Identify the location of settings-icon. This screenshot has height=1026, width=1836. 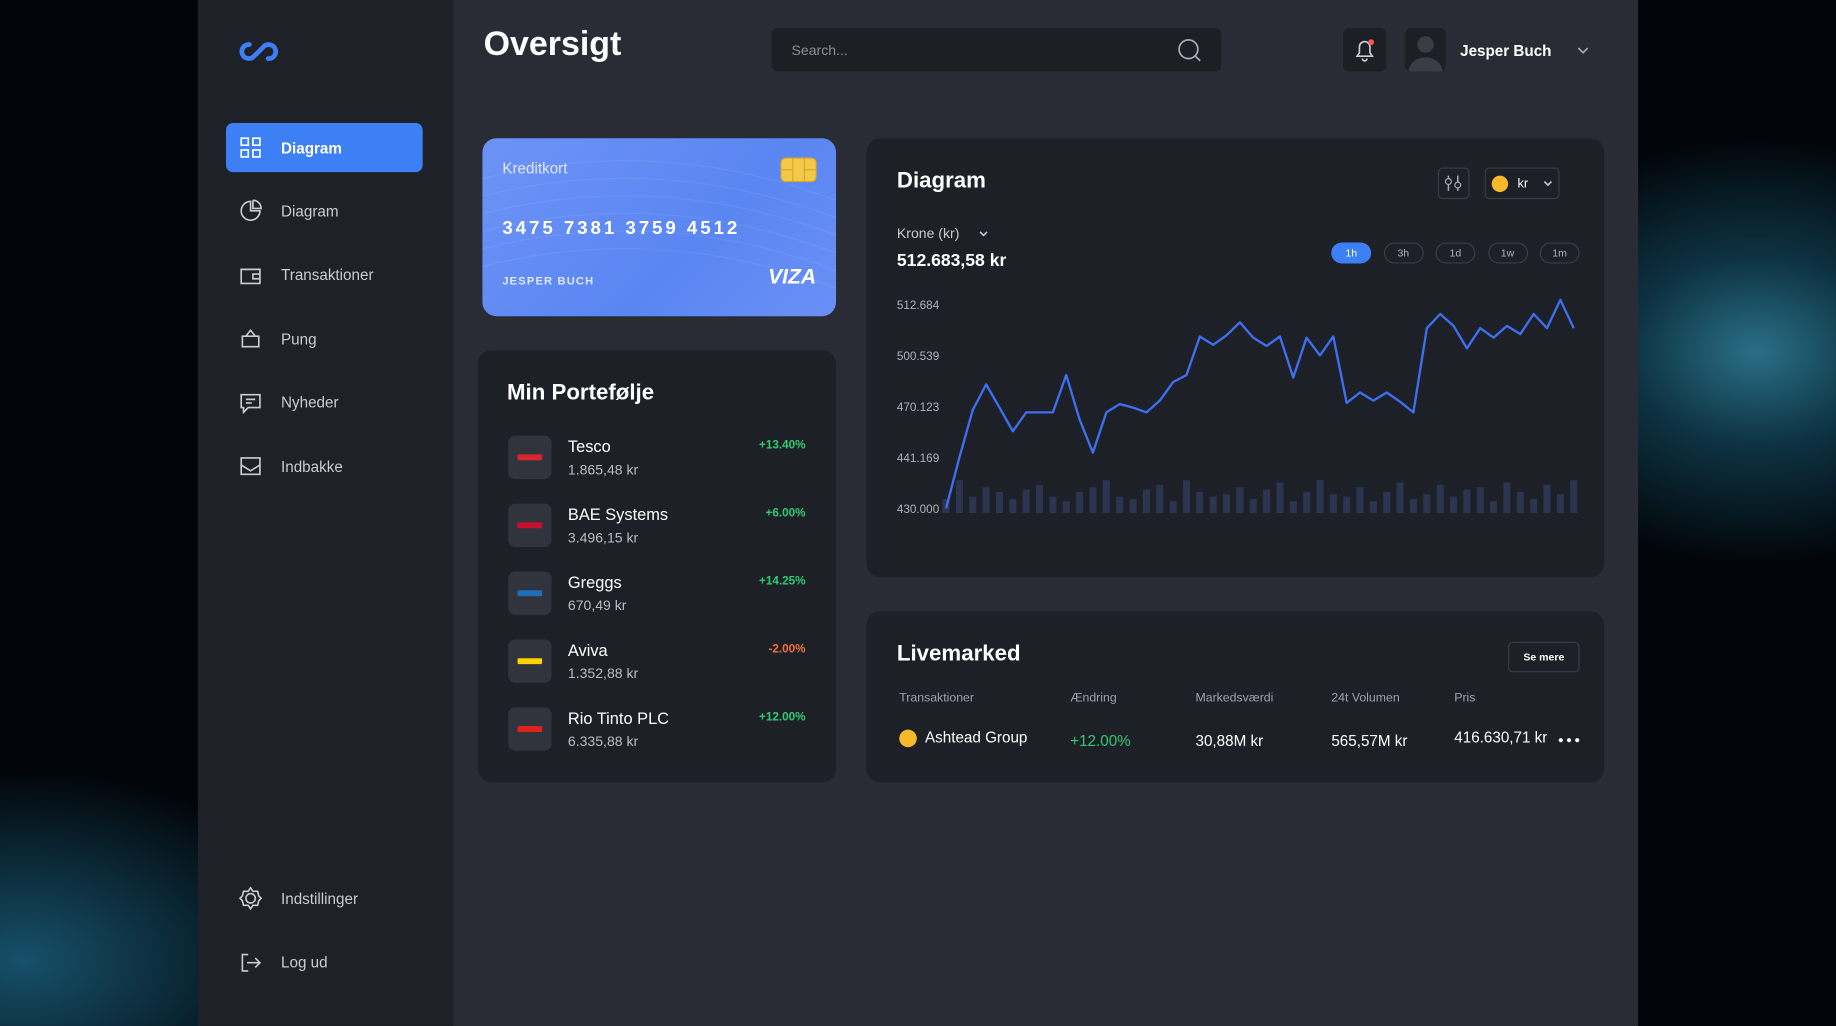
(1453, 183).